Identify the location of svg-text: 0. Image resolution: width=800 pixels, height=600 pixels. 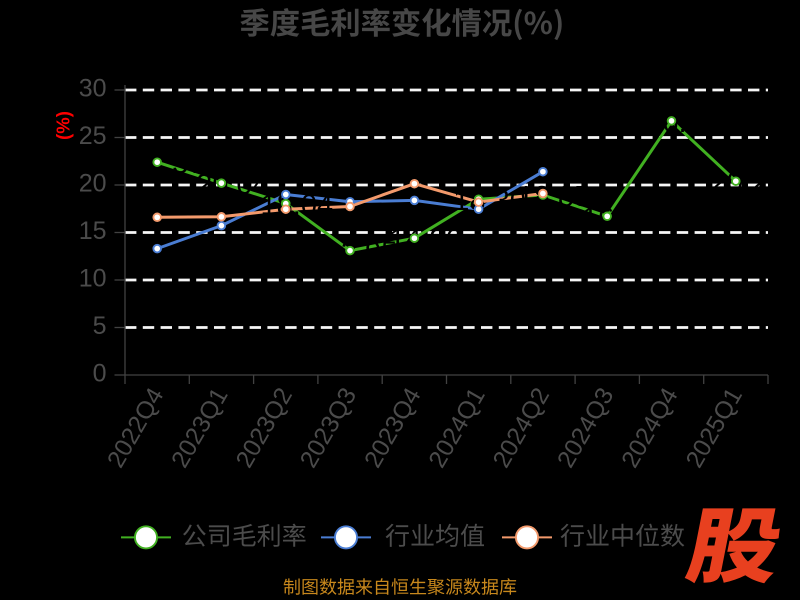
(100, 374).